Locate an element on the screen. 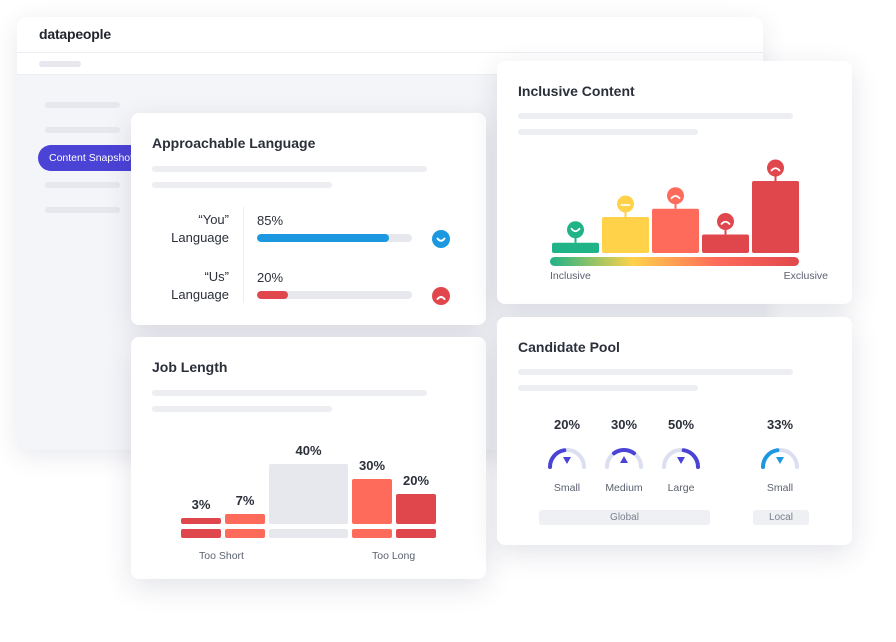  exclusive-axis-label: Exclusive is located at coordinates (805, 276).